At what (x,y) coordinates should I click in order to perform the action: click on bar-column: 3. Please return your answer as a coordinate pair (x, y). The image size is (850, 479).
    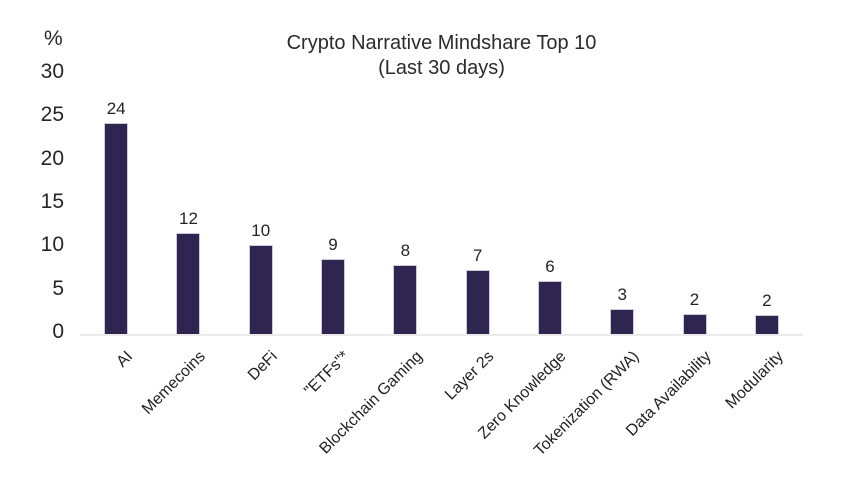
    Looking at the image, I should click on (622, 203).